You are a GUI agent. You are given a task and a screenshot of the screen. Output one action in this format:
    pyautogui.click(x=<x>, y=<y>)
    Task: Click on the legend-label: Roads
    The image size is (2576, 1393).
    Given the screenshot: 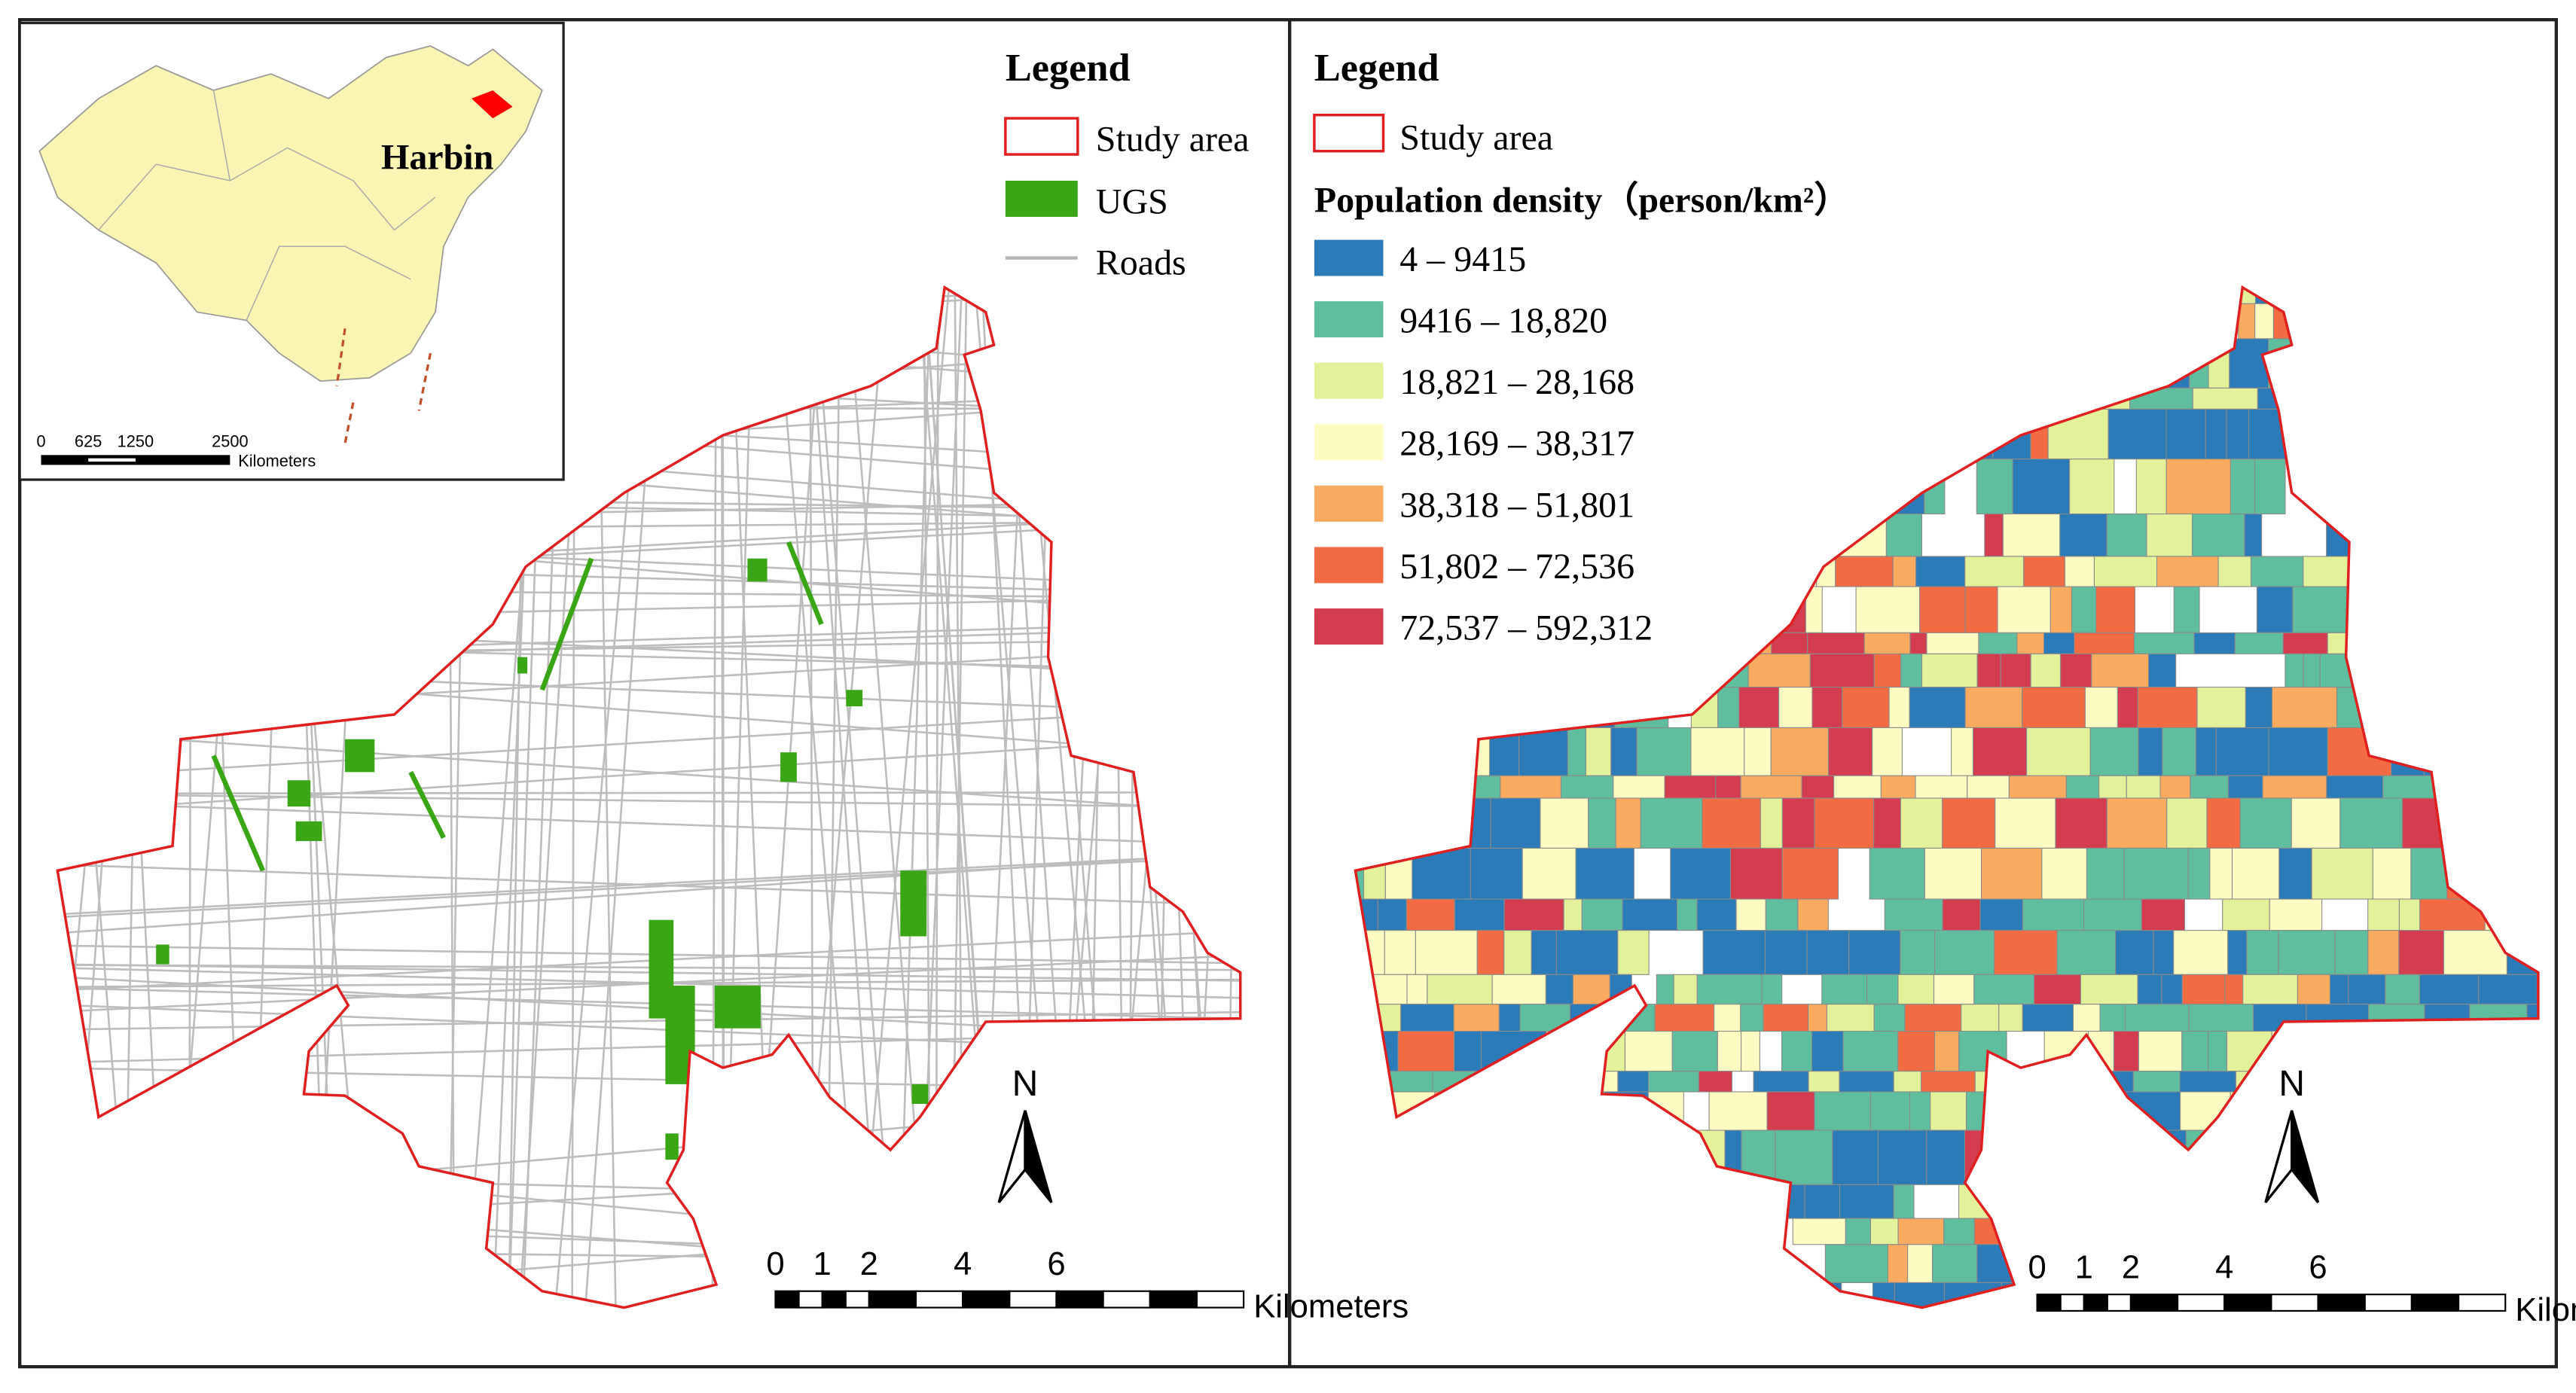 What is the action you would take?
    pyautogui.click(x=1141, y=262)
    